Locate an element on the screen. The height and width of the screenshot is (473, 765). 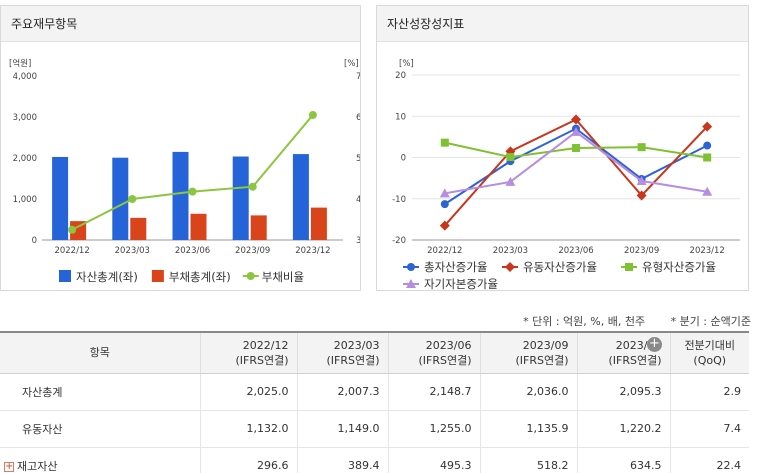
row-label: 유동자산 is located at coordinates (100, 429).